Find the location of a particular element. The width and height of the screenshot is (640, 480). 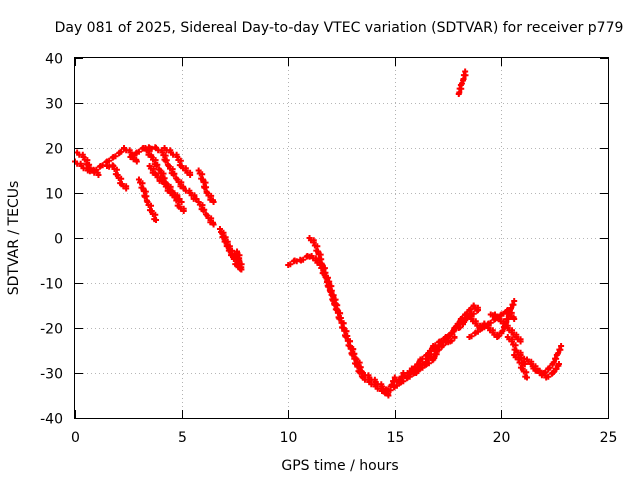

y-tick-label: 30 is located at coordinates (54, 105).